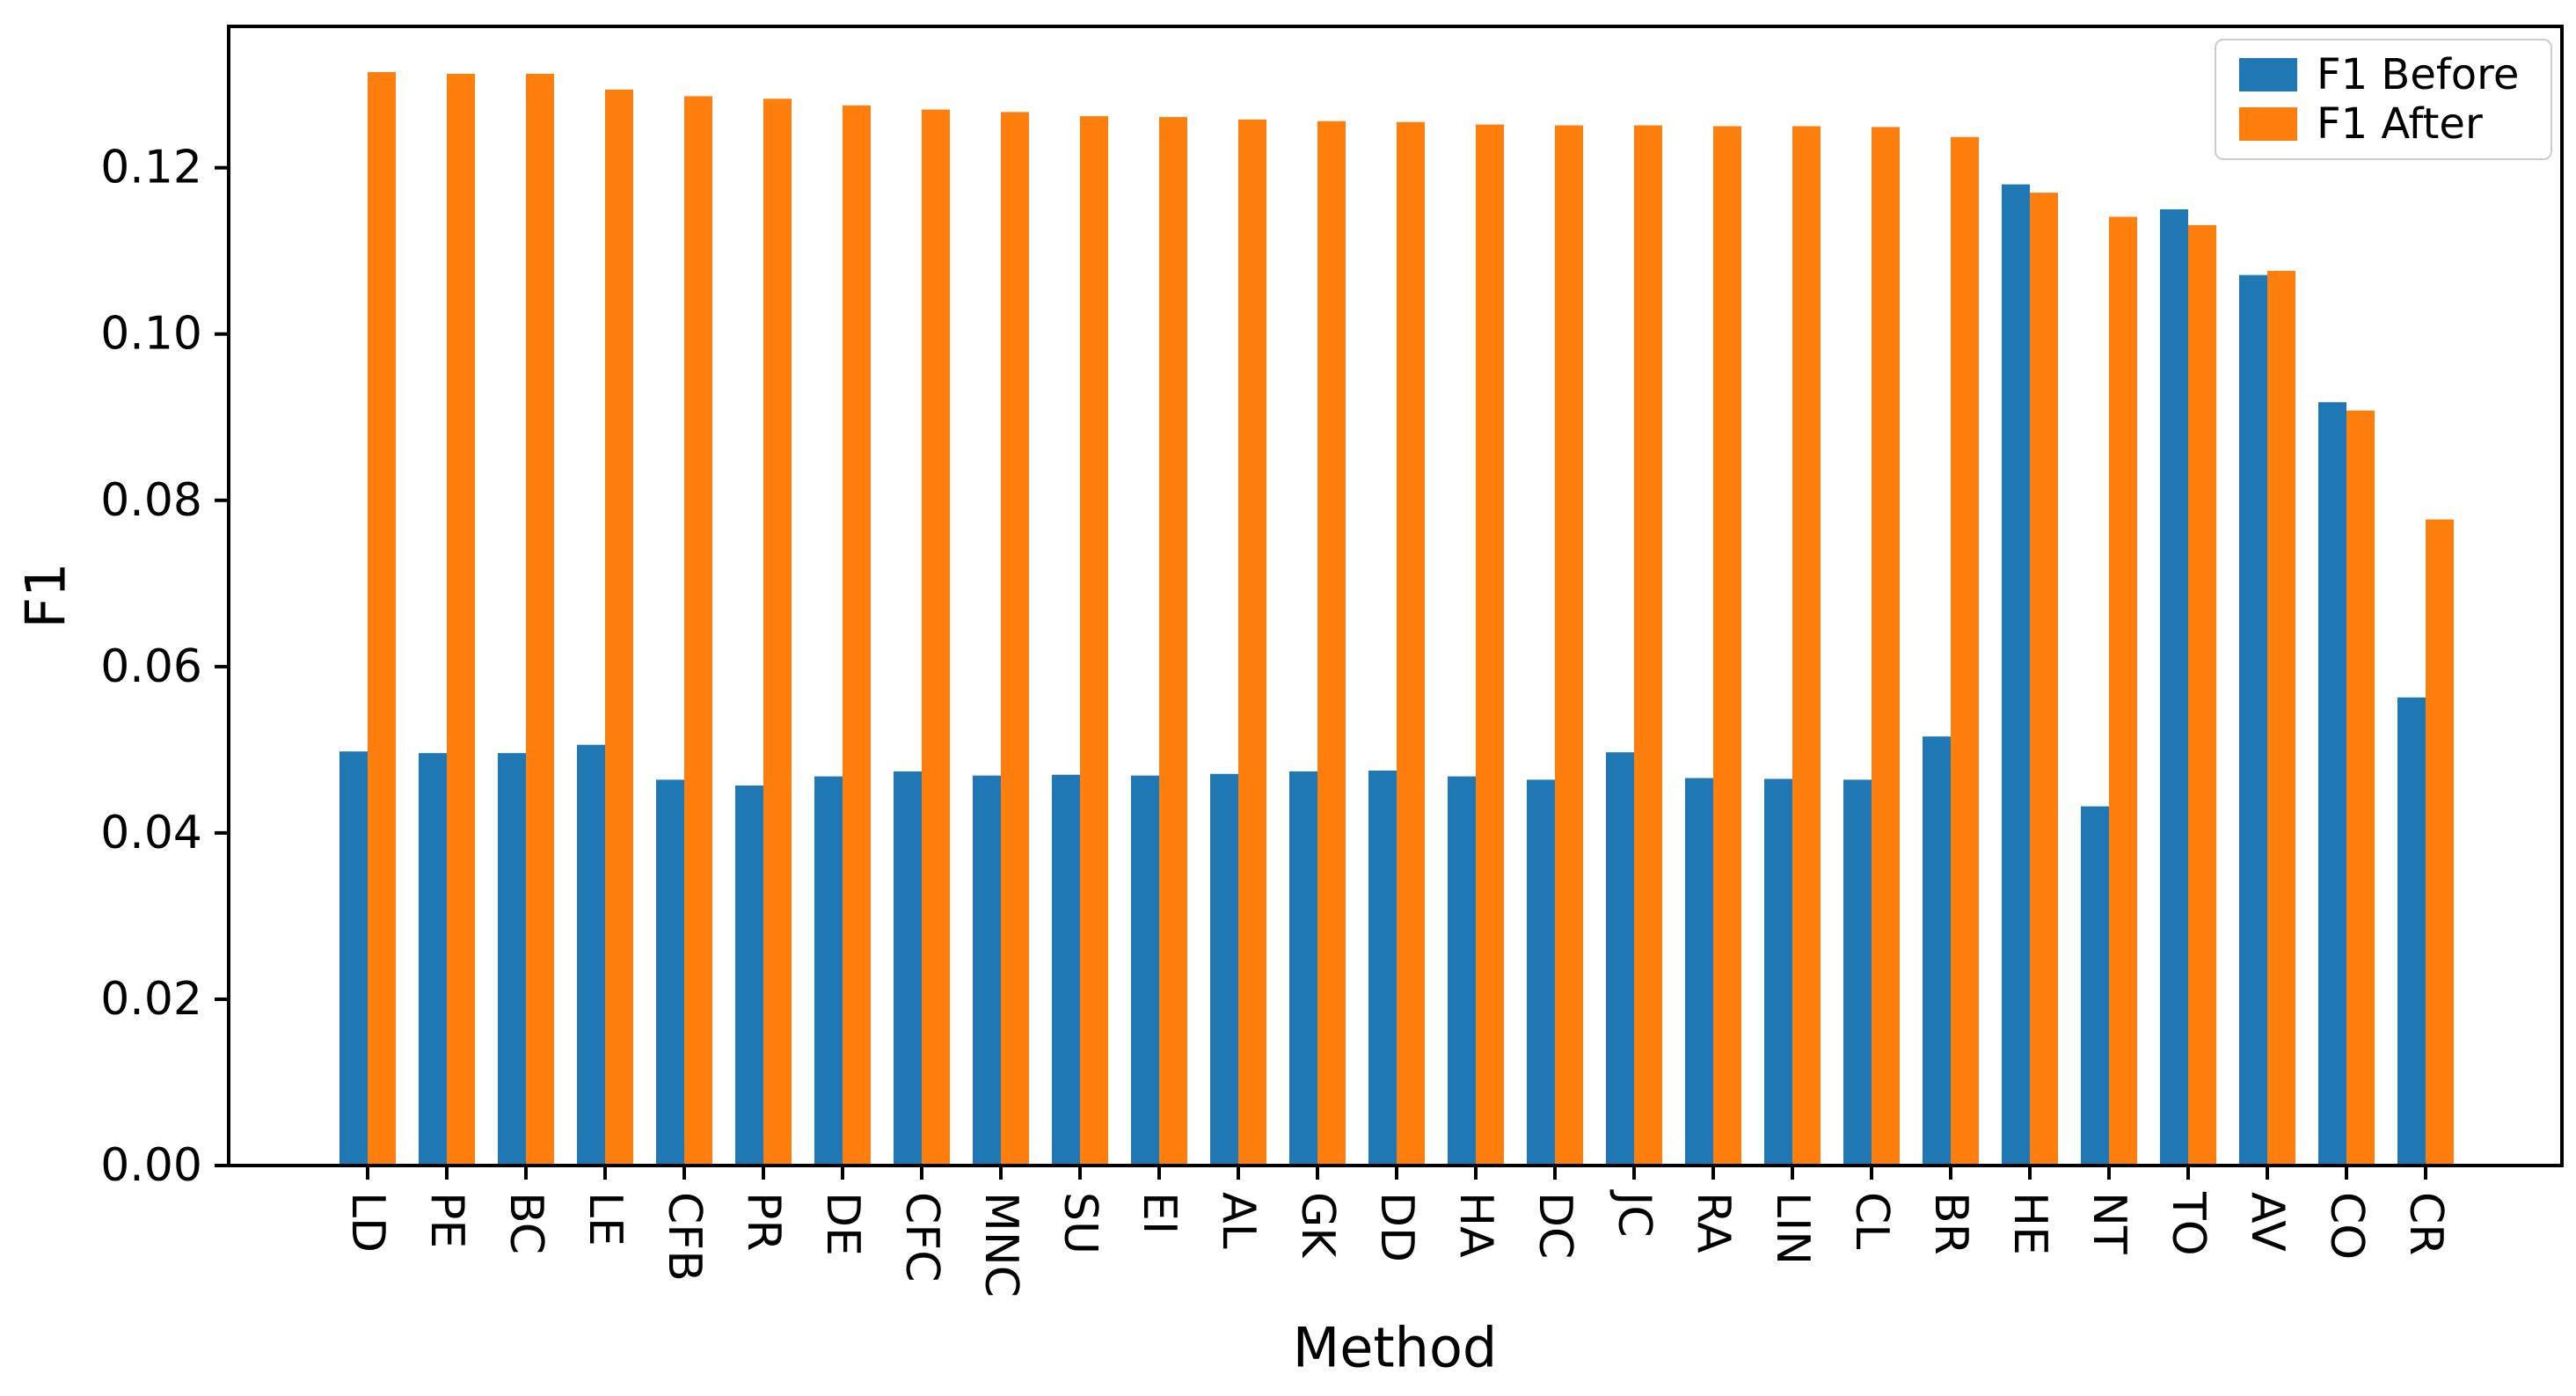 This screenshot has width=2576, height=1396. What do you see at coordinates (1792, 1228) in the screenshot?
I see `x-tick-label: LIN` at bounding box center [1792, 1228].